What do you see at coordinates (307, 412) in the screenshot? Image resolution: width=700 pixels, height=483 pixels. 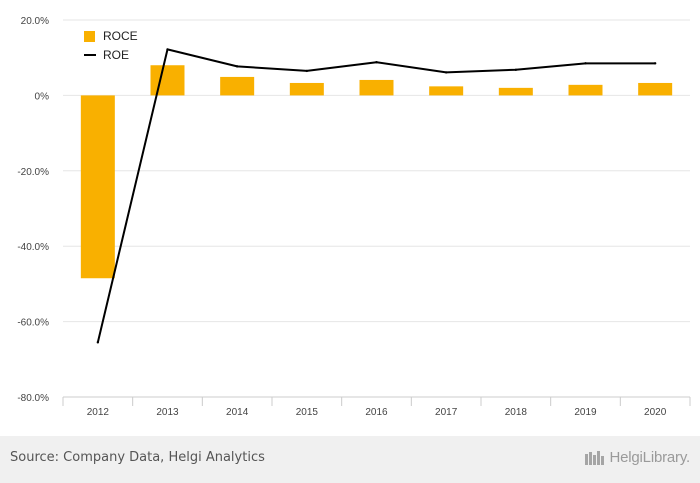 I see `x-tick-label: 2015` at bounding box center [307, 412].